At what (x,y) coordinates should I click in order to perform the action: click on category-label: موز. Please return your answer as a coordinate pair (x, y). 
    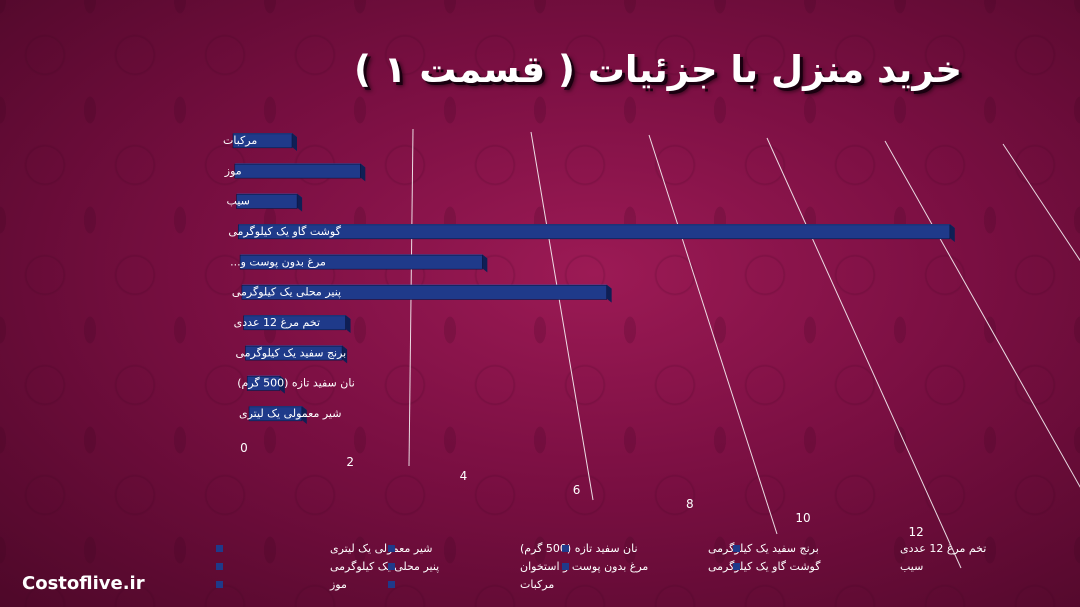
    Looking at the image, I should click on (233, 170).